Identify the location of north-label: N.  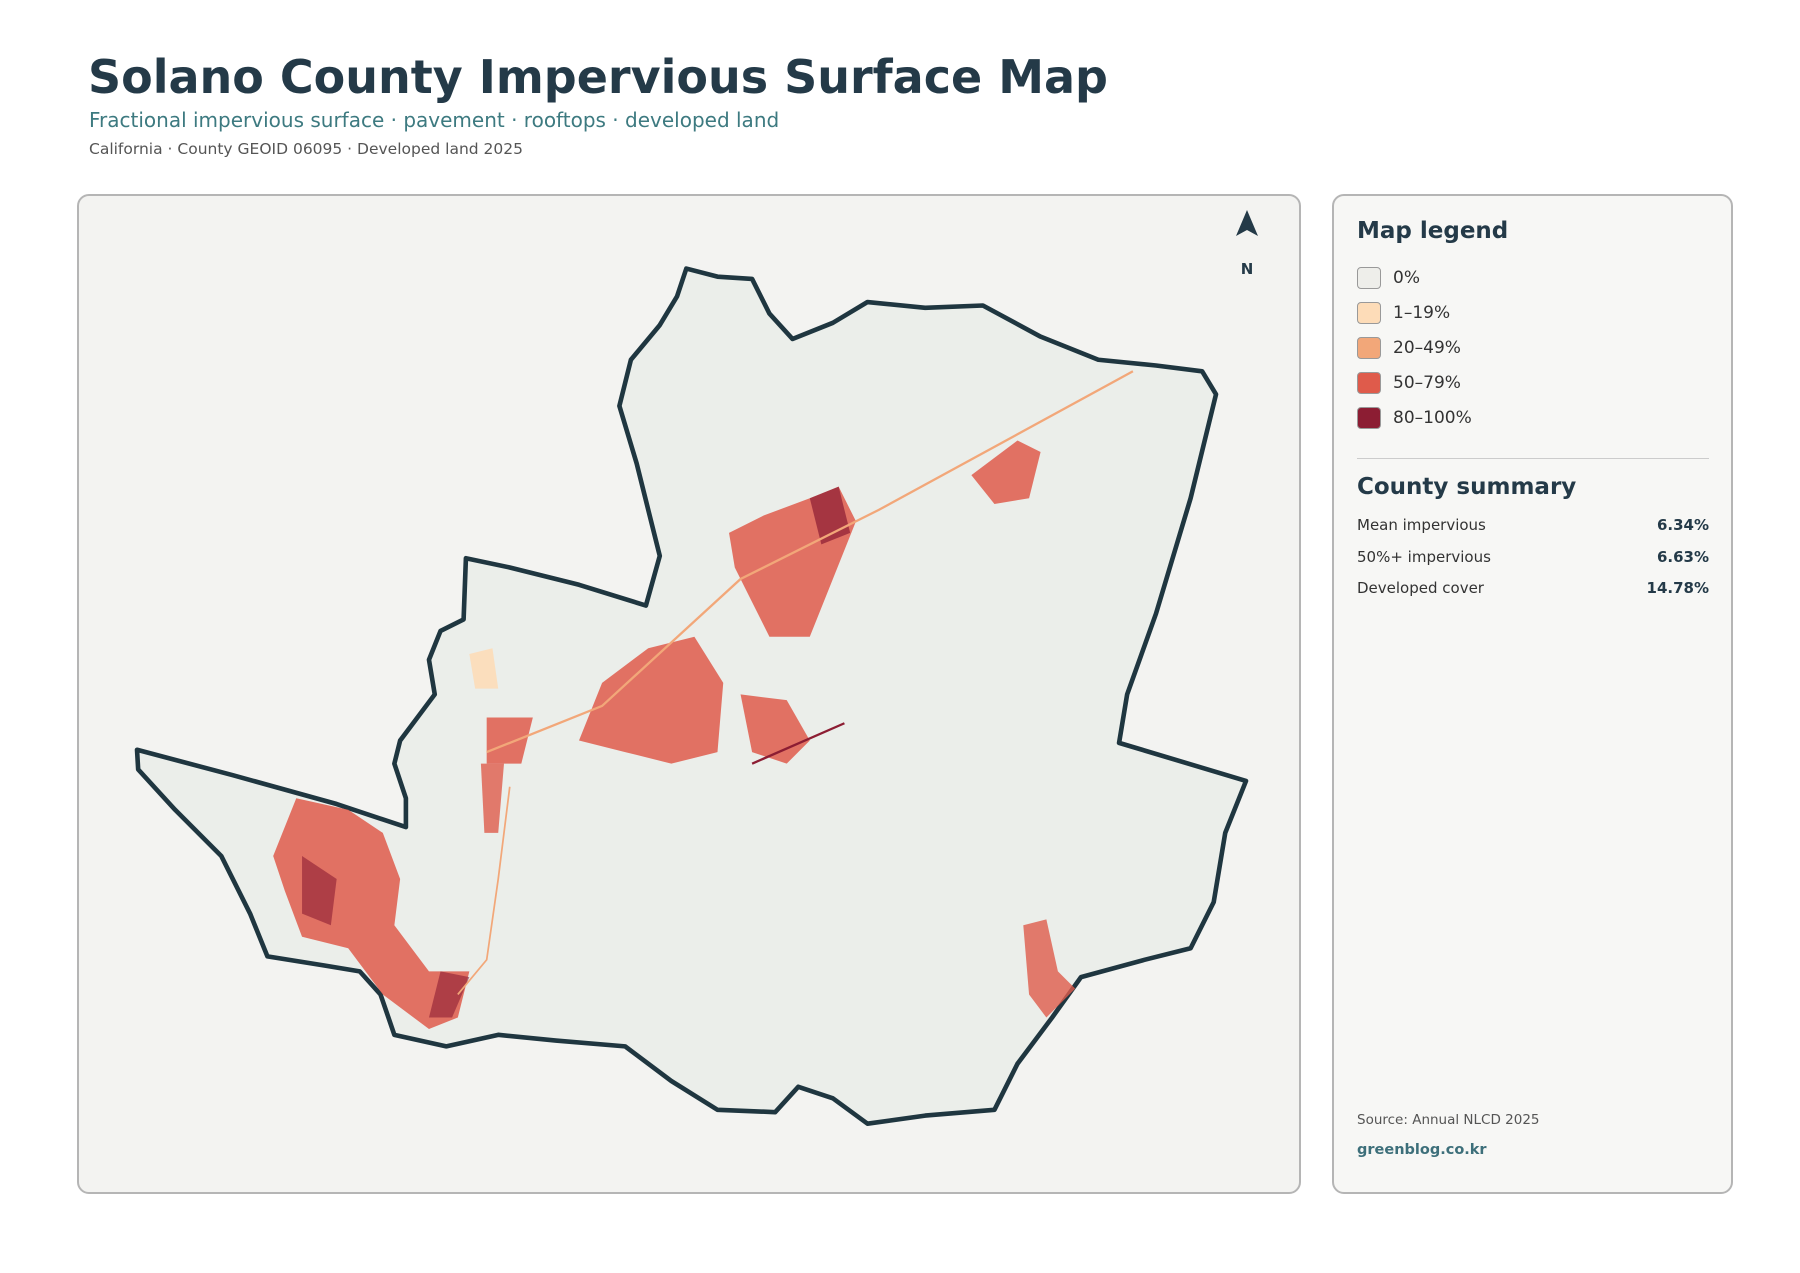
(1247, 269).